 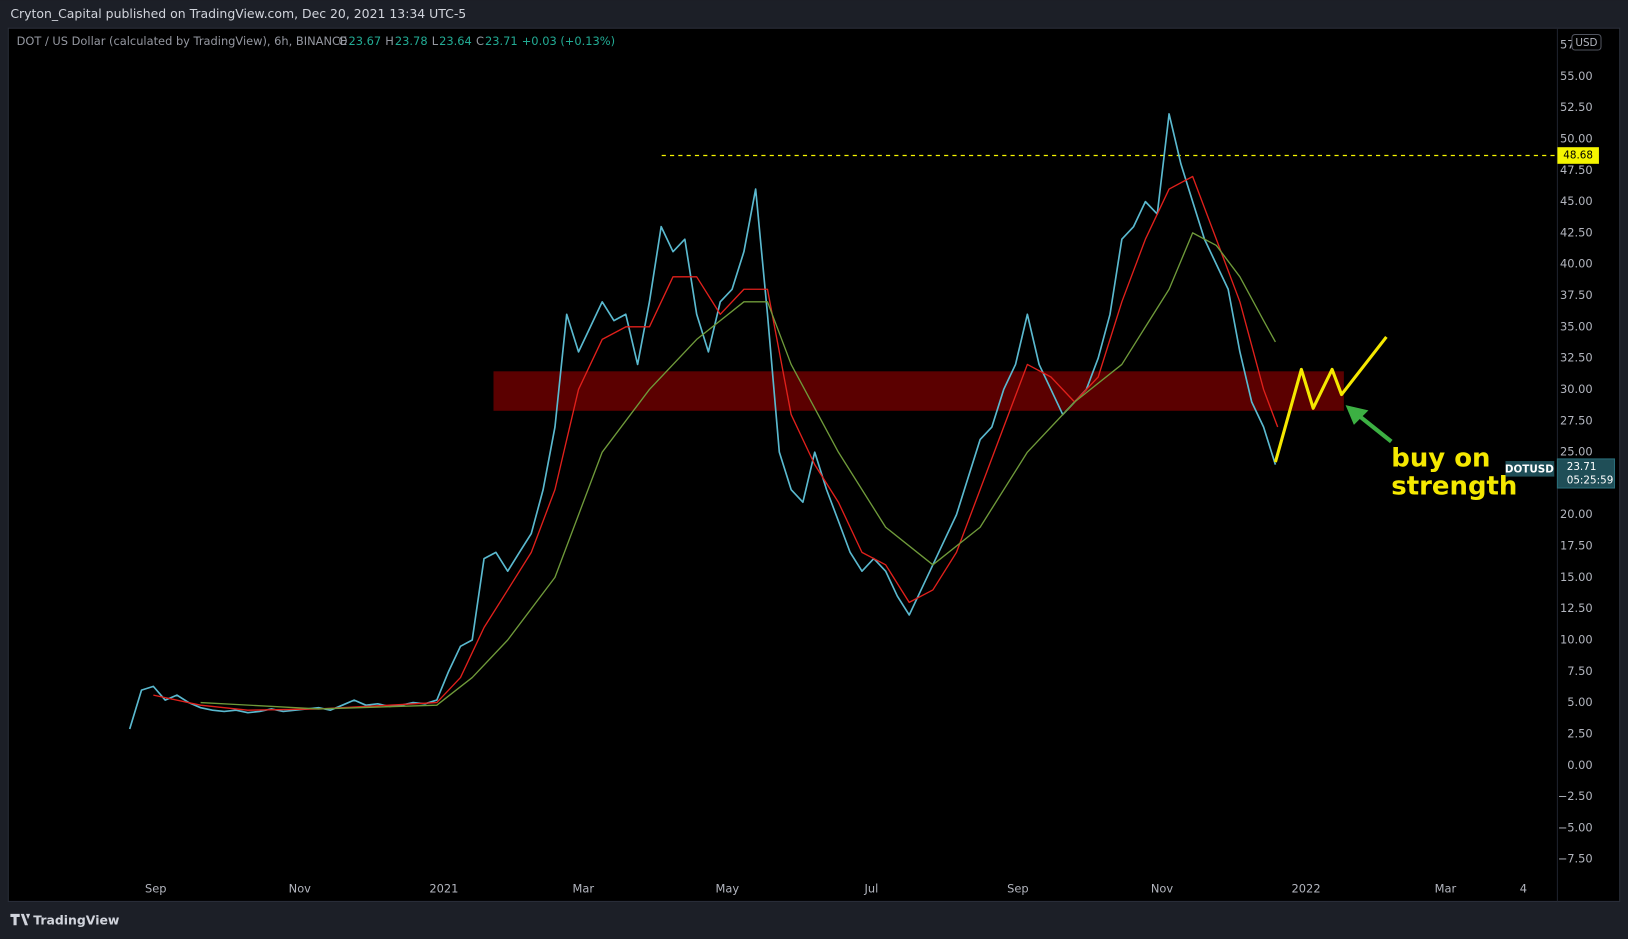 I want to click on annotation: strength, so click(x=1454, y=487).